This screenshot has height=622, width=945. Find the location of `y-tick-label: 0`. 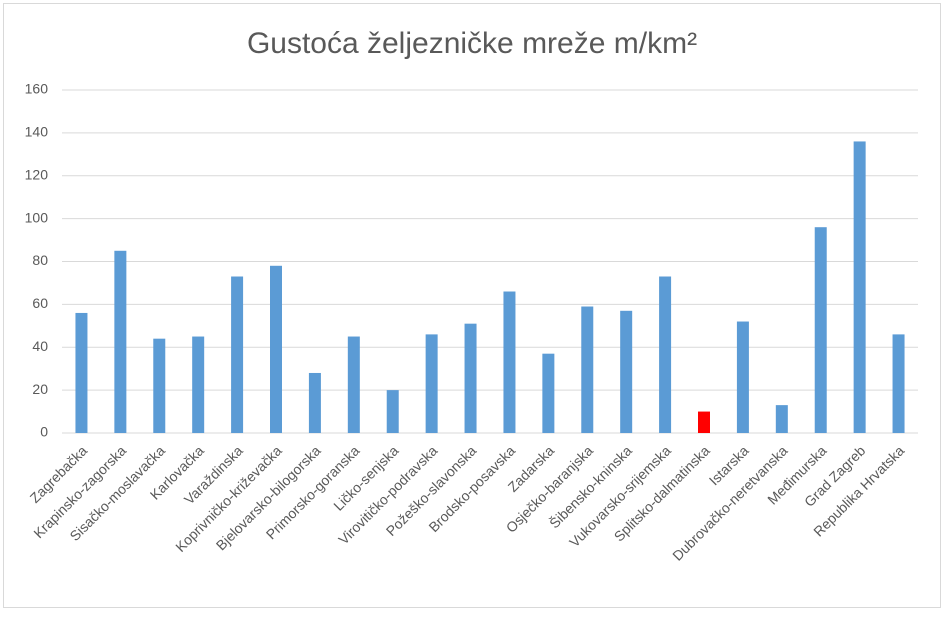

y-tick-label: 0 is located at coordinates (44, 432).